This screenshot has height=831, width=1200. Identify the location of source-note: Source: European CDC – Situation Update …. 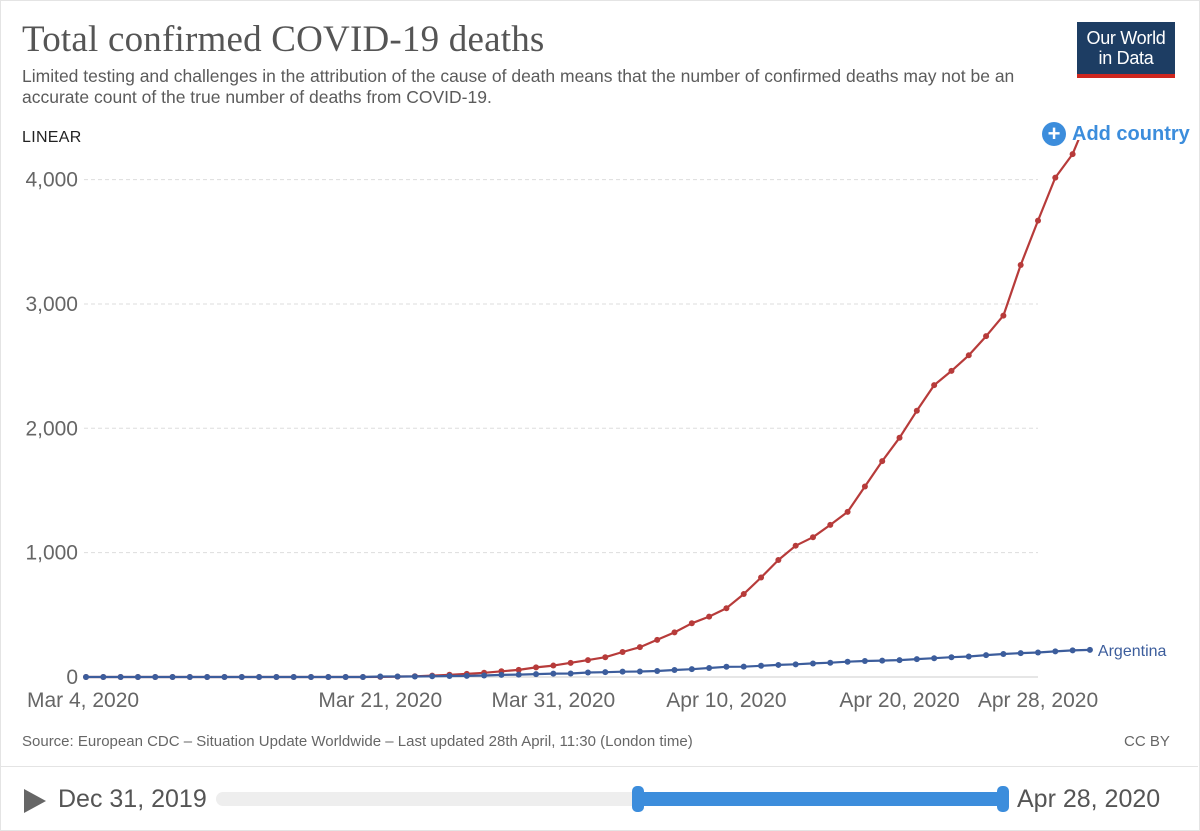
(357, 741).